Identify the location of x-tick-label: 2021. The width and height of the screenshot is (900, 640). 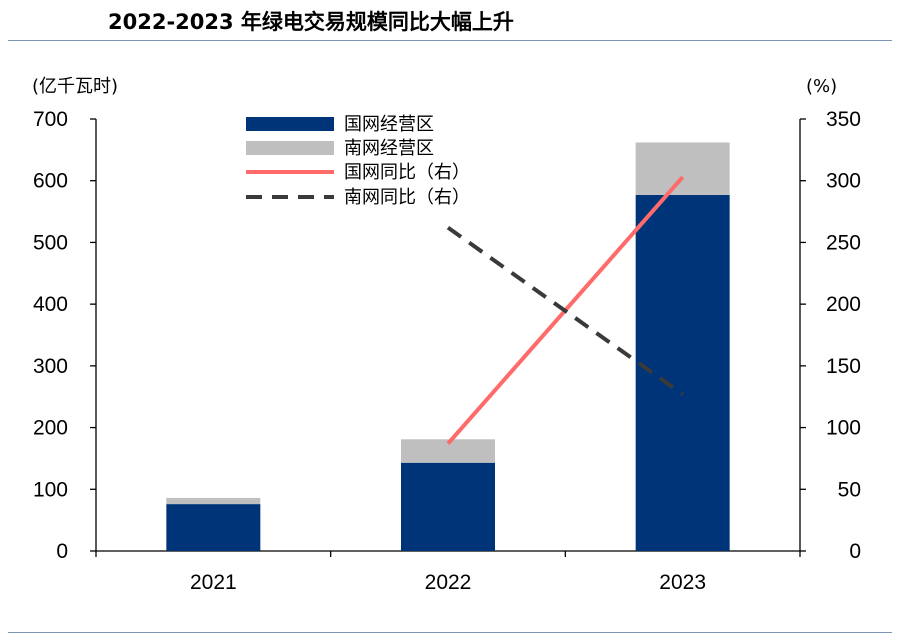
(213, 582).